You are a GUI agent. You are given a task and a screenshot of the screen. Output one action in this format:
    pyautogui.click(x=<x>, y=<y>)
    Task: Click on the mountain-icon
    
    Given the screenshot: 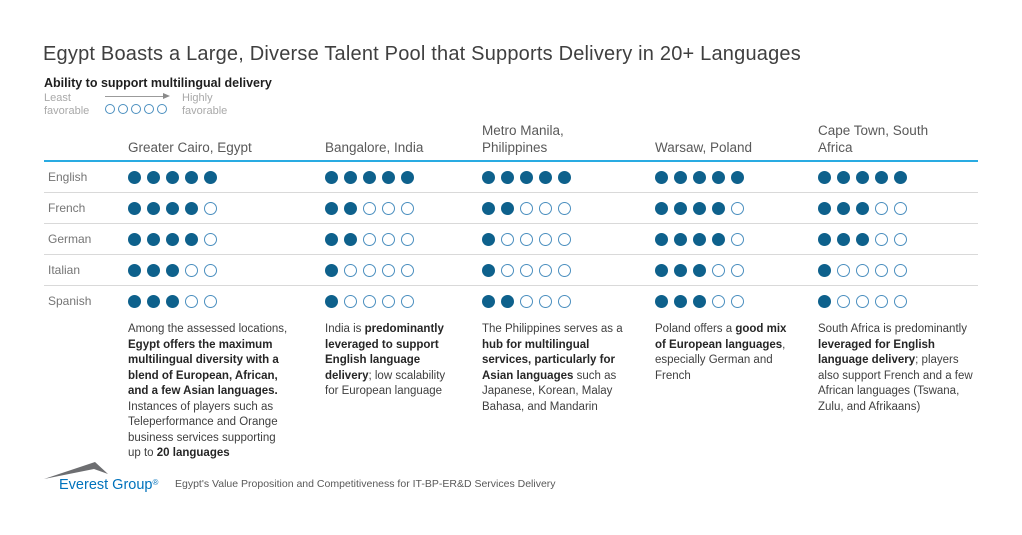 What is the action you would take?
    pyautogui.click(x=76, y=470)
    